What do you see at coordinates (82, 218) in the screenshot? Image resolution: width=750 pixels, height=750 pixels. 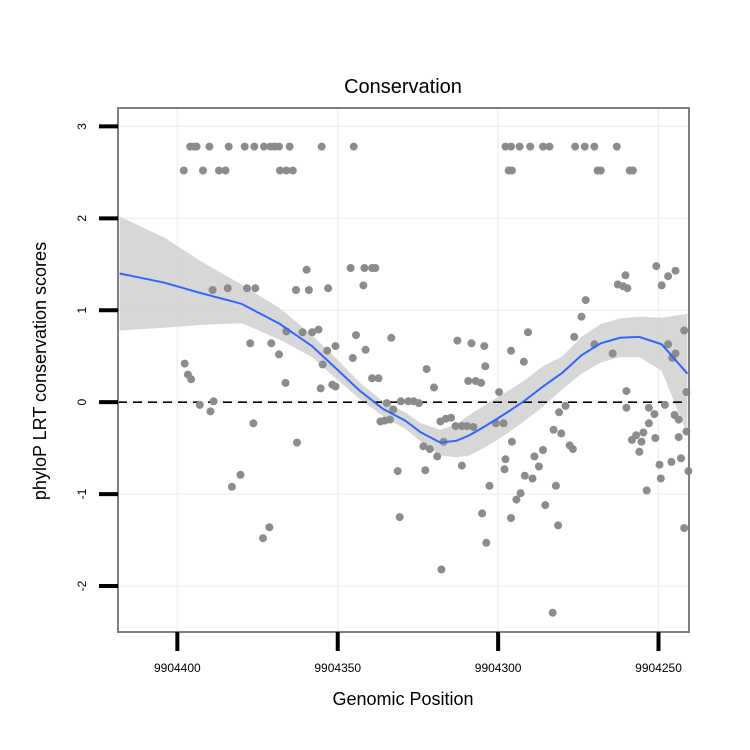 I see `y-tick-label-4: 2` at bounding box center [82, 218].